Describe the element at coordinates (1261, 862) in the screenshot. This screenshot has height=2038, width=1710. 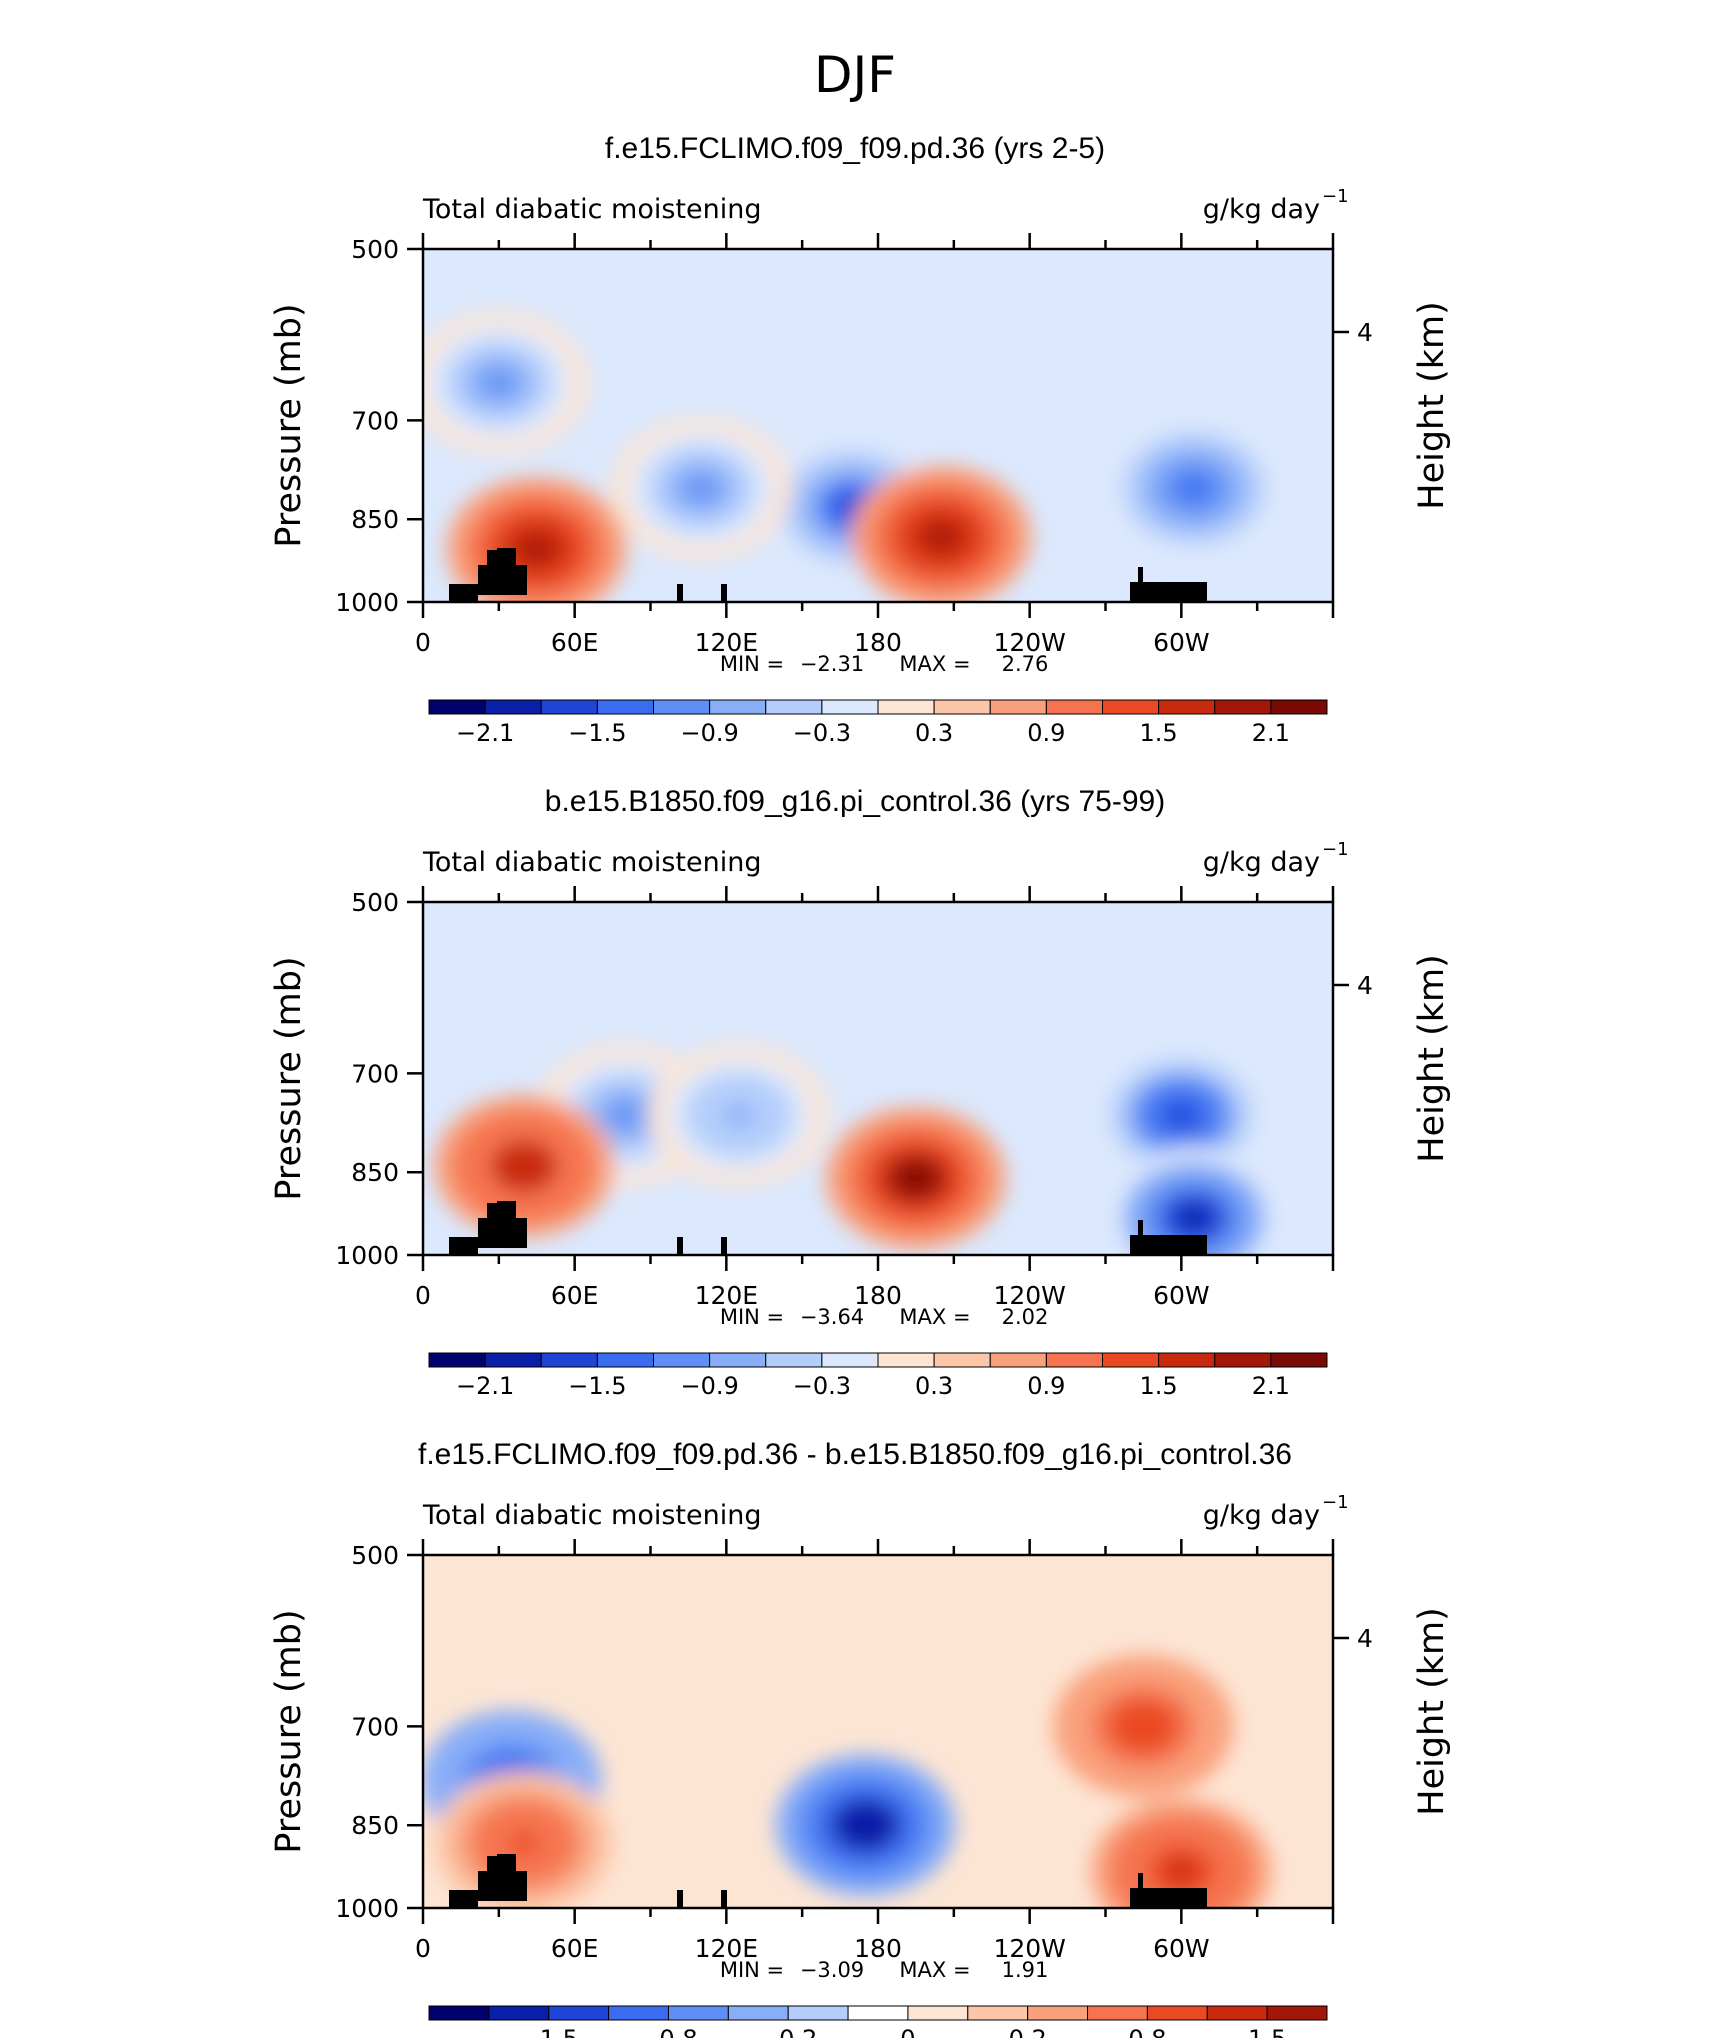
I see `units-label: g/kg day` at that location.